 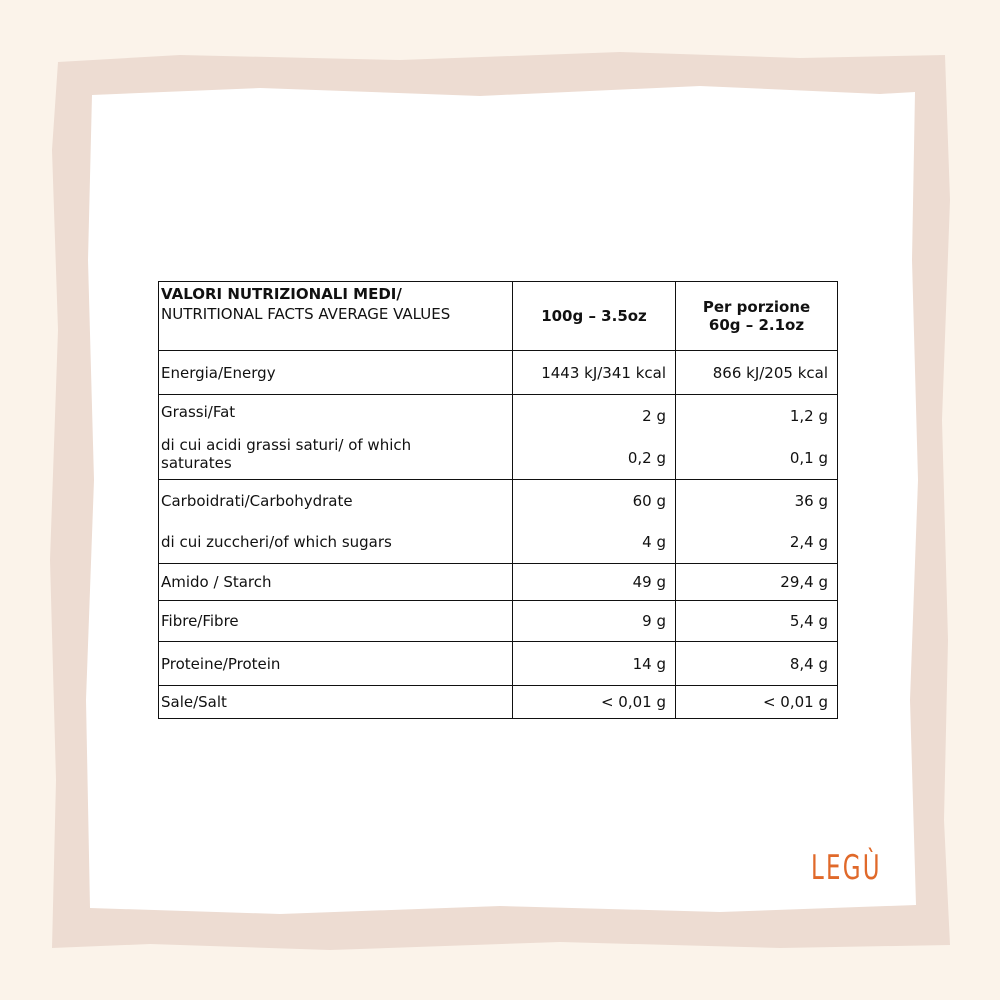 I want to click on nutrient-value: 5,4 g, so click(x=808, y=621).